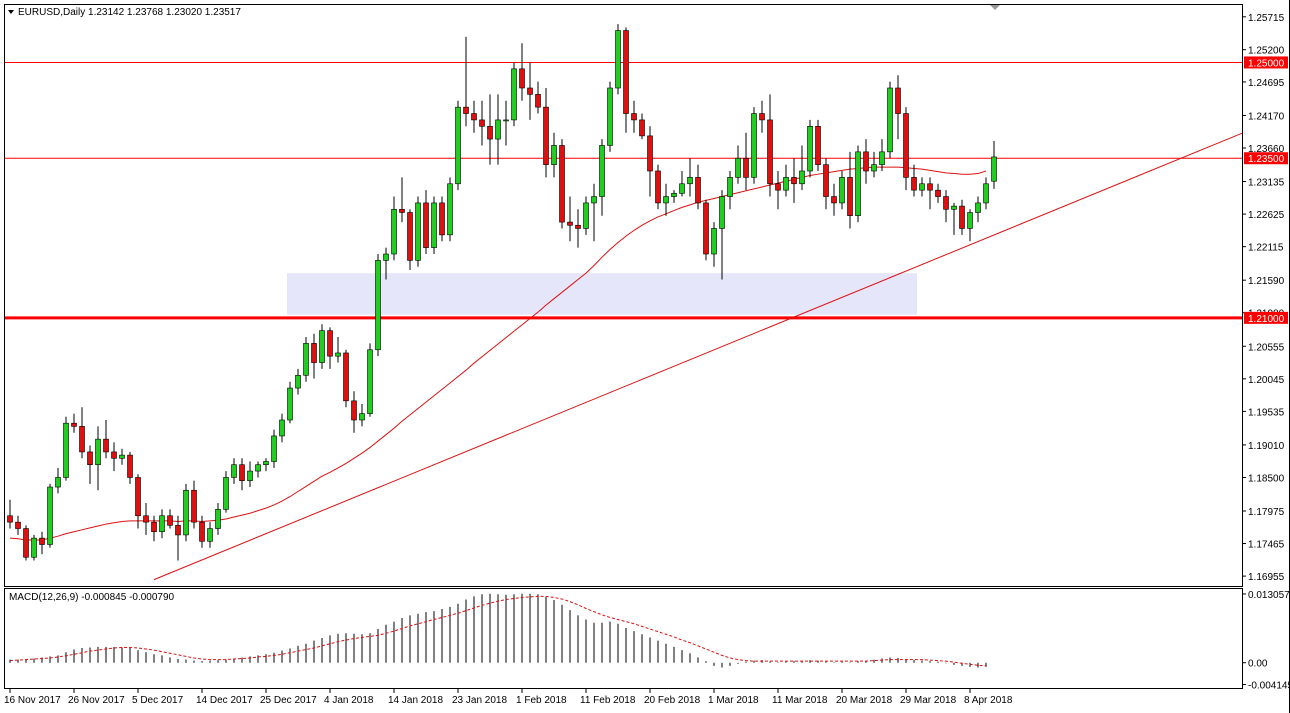  What do you see at coordinates (800, 700) in the screenshot?
I see `time-tick-label: 11 Mar 2018` at bounding box center [800, 700].